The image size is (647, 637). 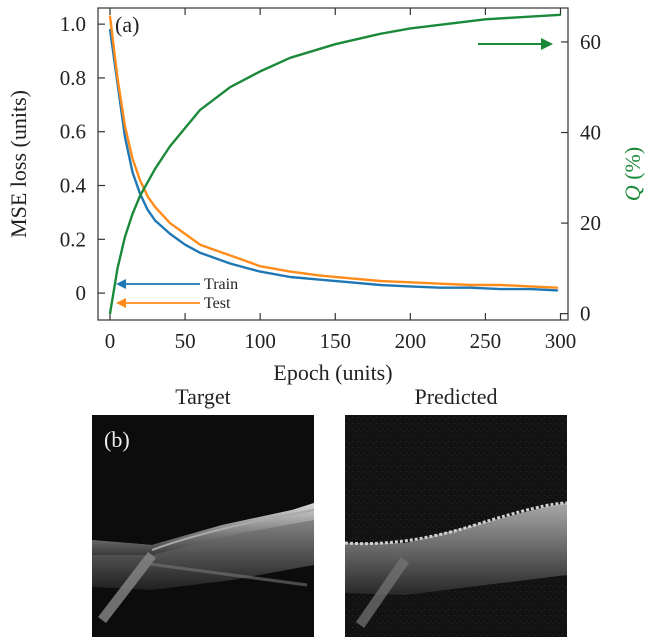 What do you see at coordinates (221, 284) in the screenshot?
I see `legend-label-train: Train` at bounding box center [221, 284].